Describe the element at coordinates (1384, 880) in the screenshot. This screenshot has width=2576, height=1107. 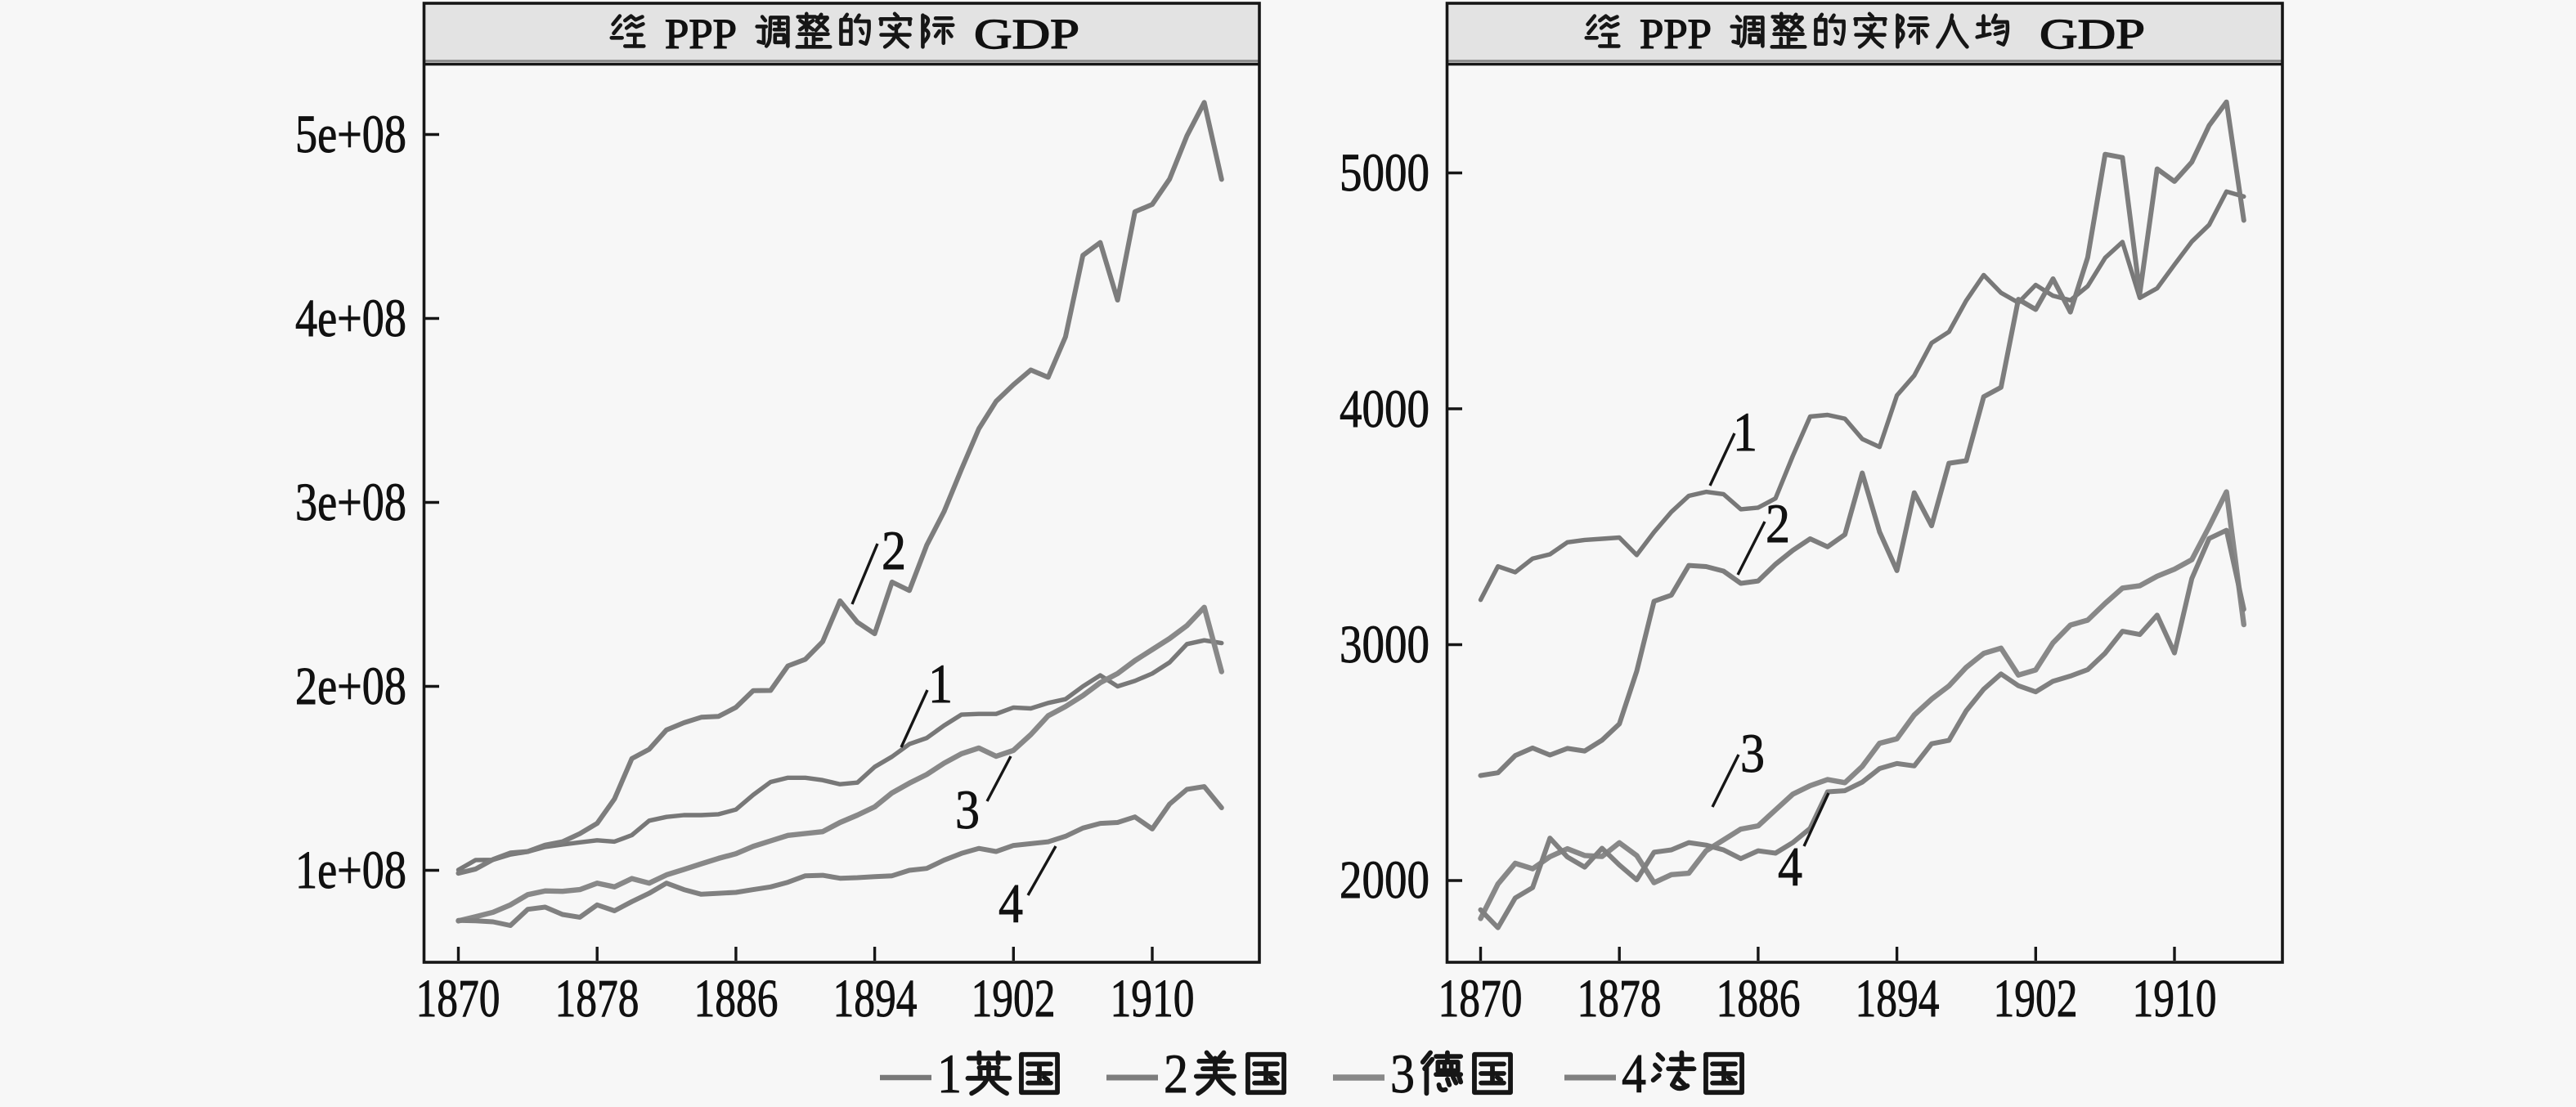
I see `svg-text: 2000` at that location.